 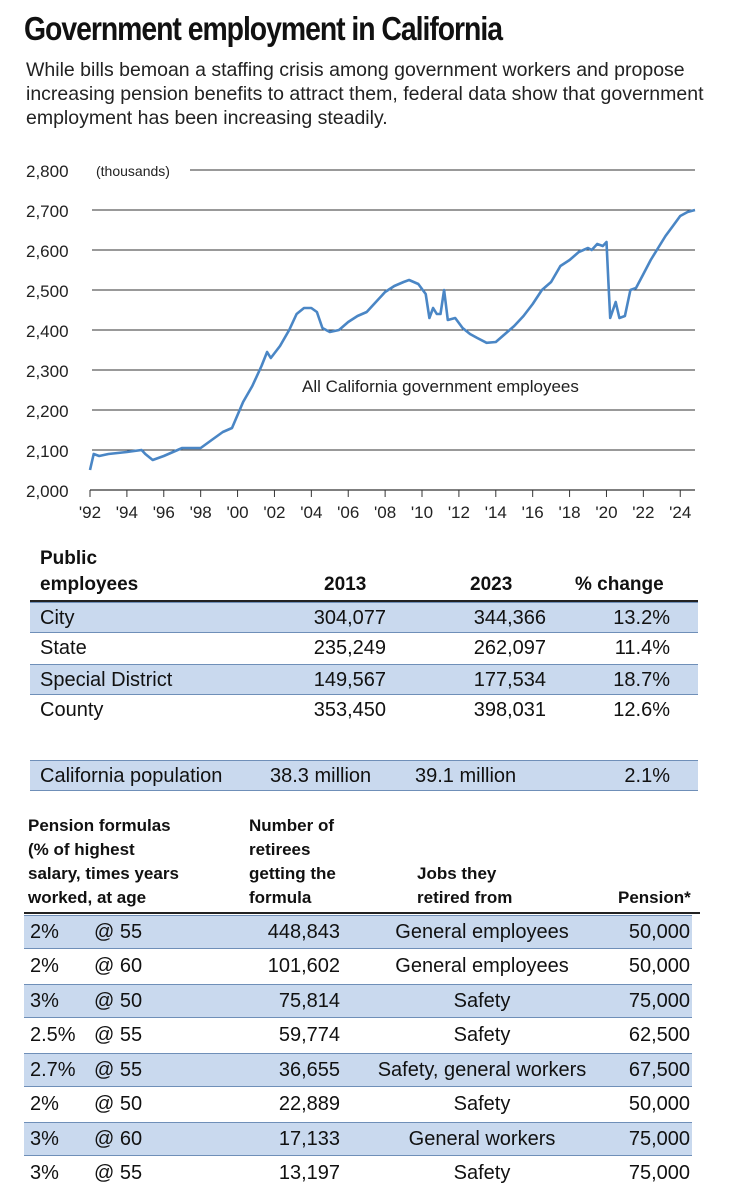 What do you see at coordinates (309, 1172) in the screenshot?
I see `row-retirees: 13,197` at bounding box center [309, 1172].